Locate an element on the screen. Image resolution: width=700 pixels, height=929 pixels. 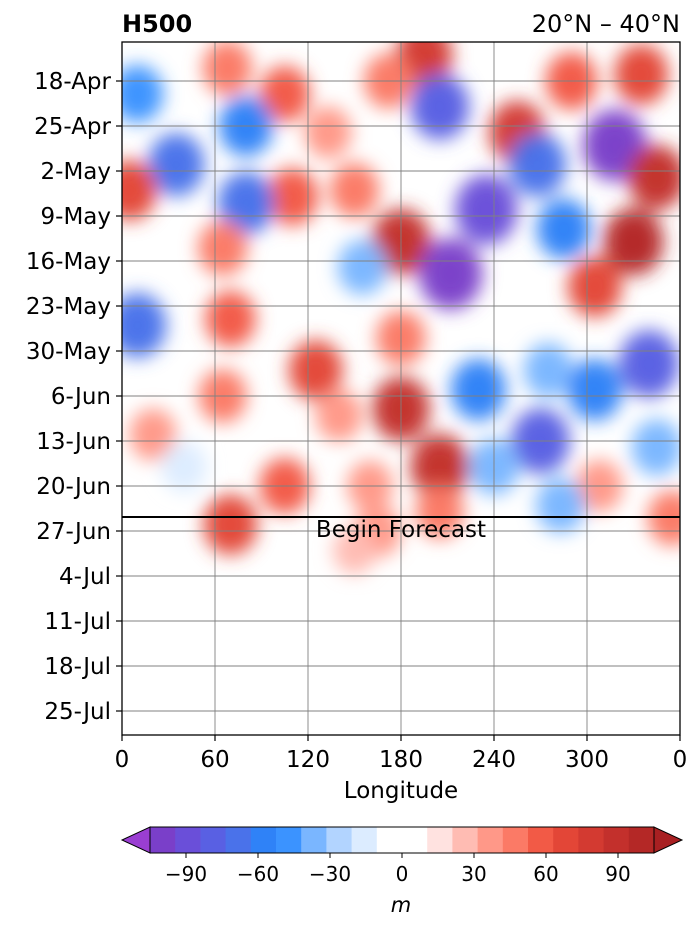
y-tick-label: 13-Jun is located at coordinates (73, 442).